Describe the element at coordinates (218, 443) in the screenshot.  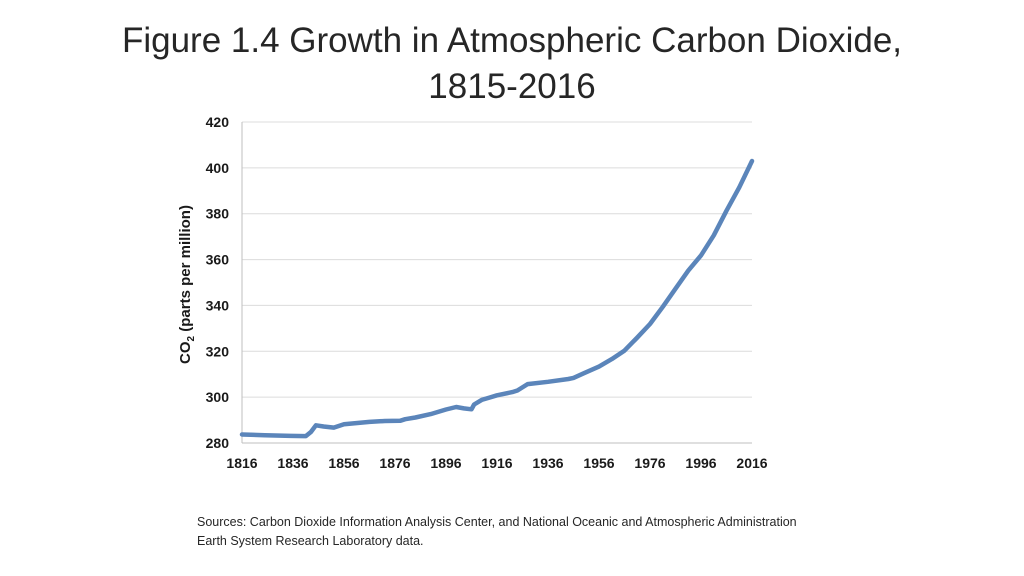
I see `y-tick-label-280: 280` at that location.